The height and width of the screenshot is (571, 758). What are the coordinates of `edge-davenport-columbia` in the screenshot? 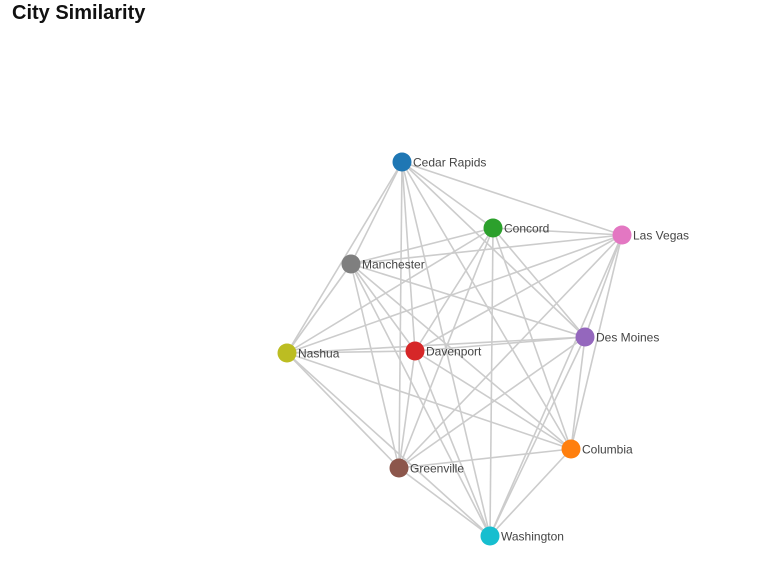 It's located at (493, 400).